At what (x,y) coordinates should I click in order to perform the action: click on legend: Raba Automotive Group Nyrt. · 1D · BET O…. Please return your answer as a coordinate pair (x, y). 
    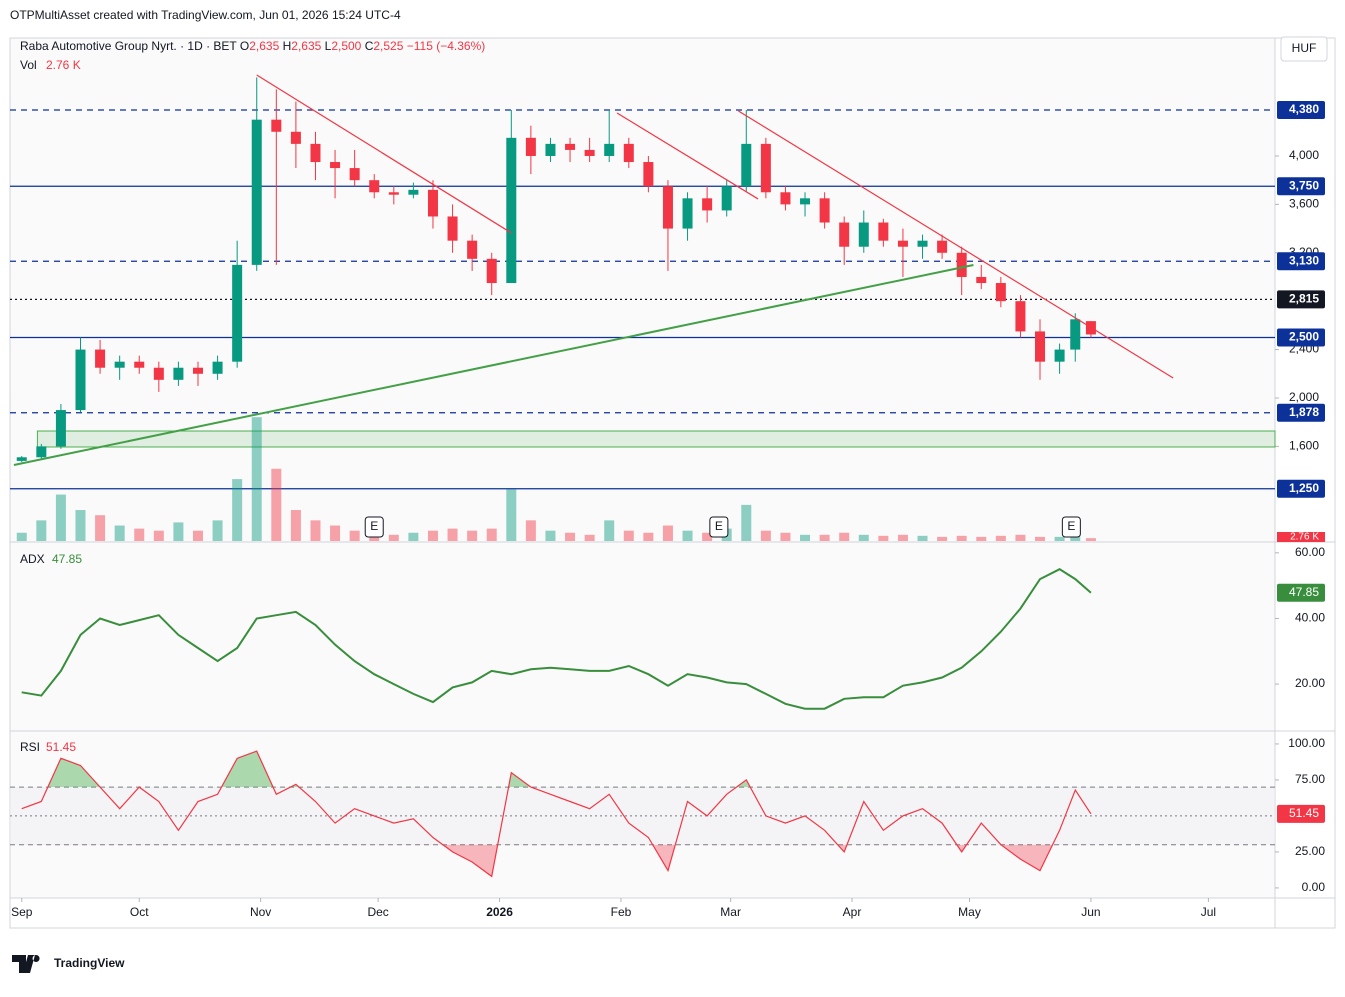
    Looking at the image, I should click on (252, 46).